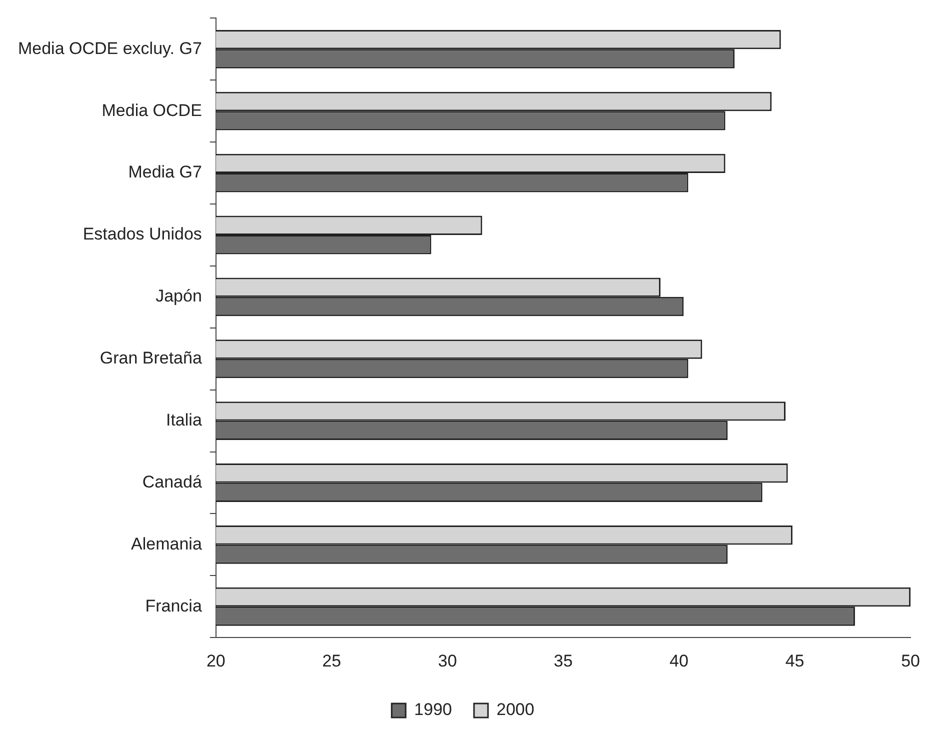 Image resolution: width=928 pixels, height=733 pixels. What do you see at coordinates (332, 660) in the screenshot?
I see `x-tick-label: 25` at bounding box center [332, 660].